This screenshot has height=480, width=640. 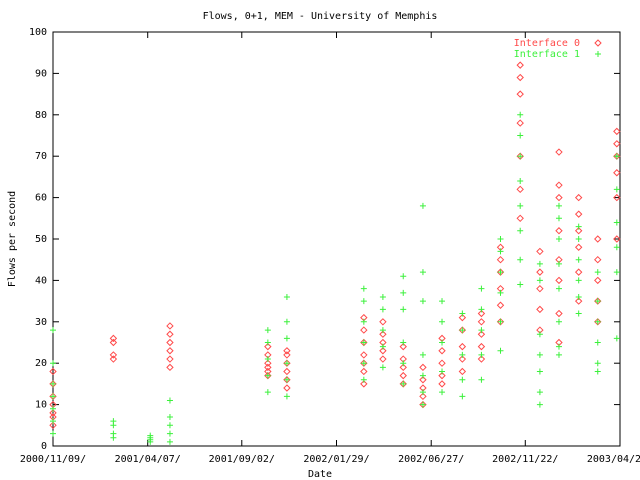 What do you see at coordinates (38, 32) in the screenshot?
I see `y-tick-label: 100` at bounding box center [38, 32].